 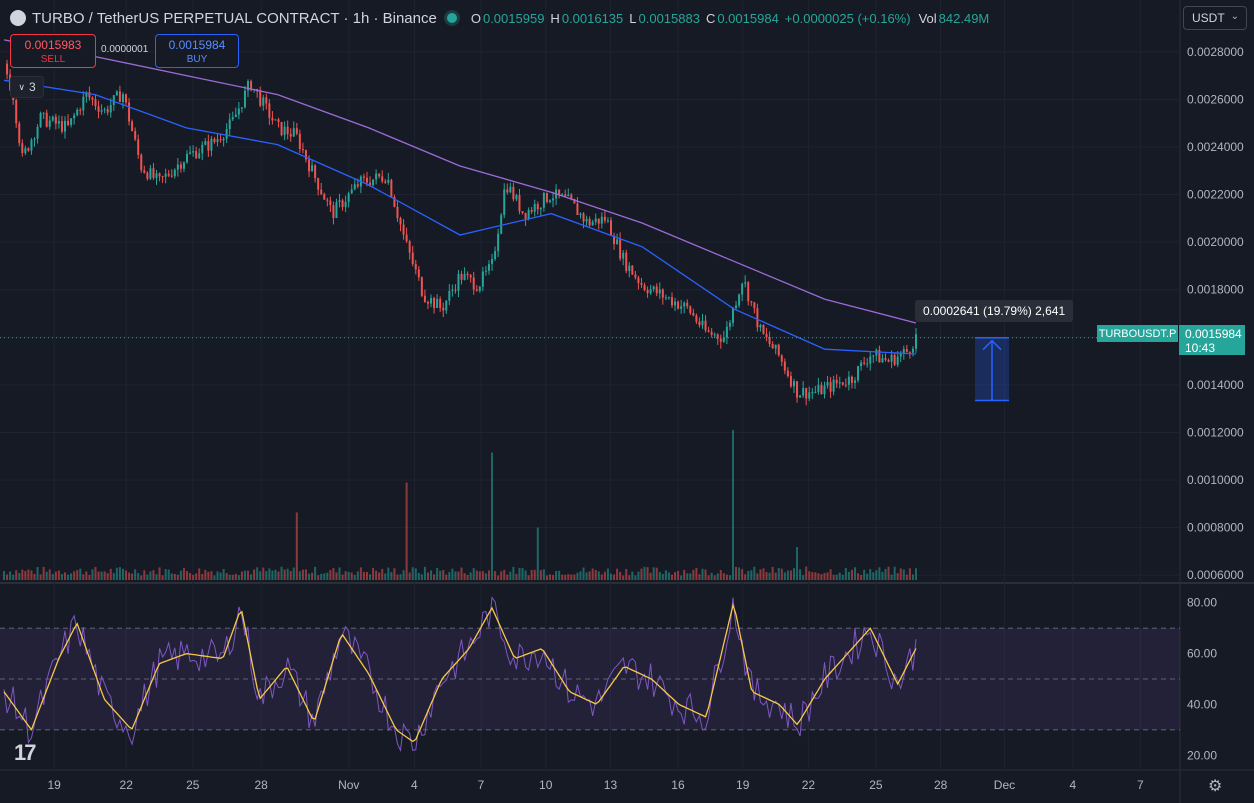 What do you see at coordinates (197, 51) in the screenshot?
I see `buy-button: 0.0015984 BUY` at bounding box center [197, 51].